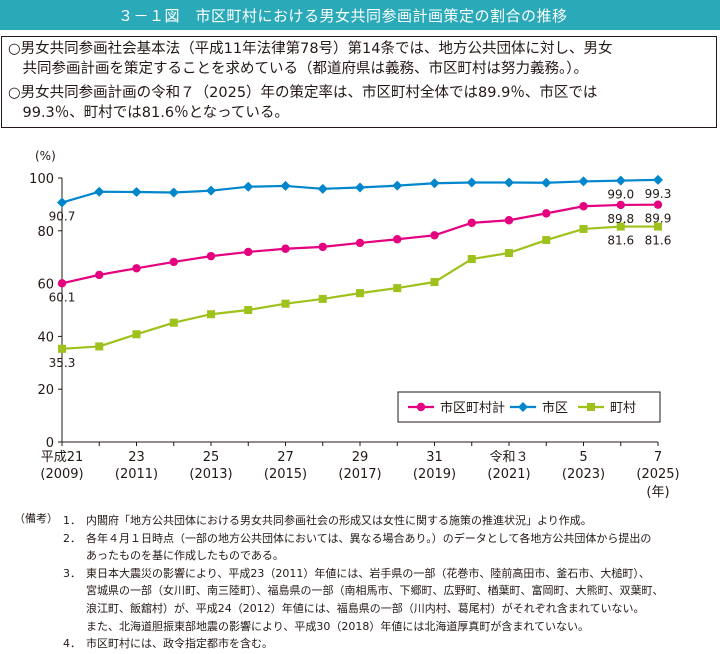 The image size is (720, 654). What do you see at coordinates (50, 443) in the screenshot?
I see `y-tick-label: 0` at bounding box center [50, 443].